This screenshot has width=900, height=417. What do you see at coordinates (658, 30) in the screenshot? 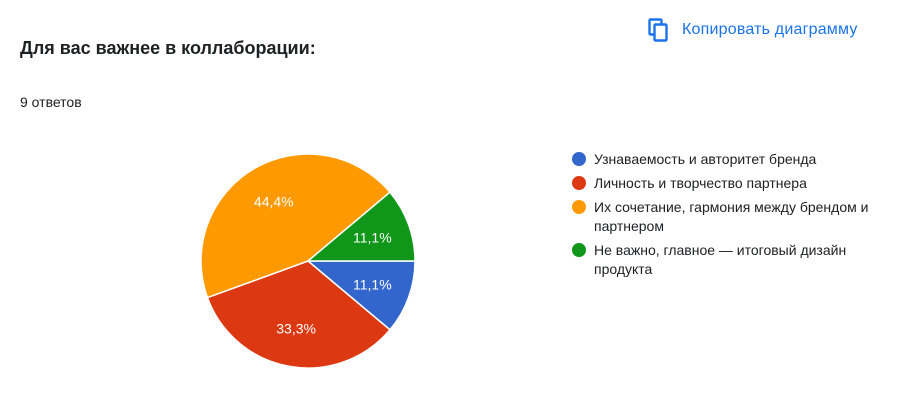
I see `copy-icon` at bounding box center [658, 30].